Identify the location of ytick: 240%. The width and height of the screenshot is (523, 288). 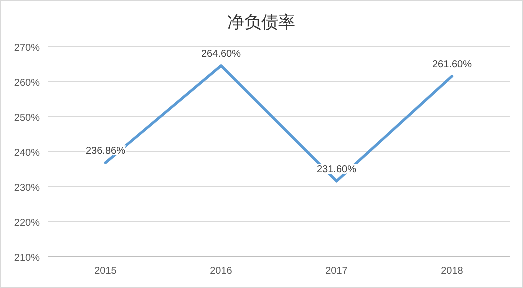
(27, 153).